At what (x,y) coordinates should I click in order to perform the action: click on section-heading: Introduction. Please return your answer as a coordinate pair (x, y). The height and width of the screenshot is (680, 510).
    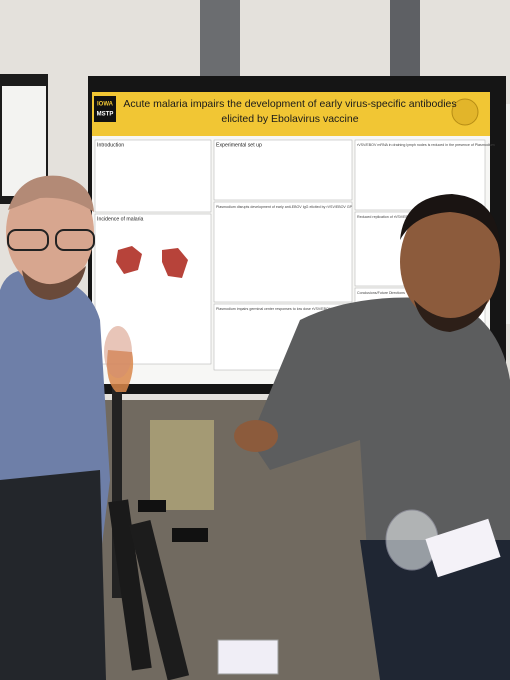
    Looking at the image, I should click on (110, 145).